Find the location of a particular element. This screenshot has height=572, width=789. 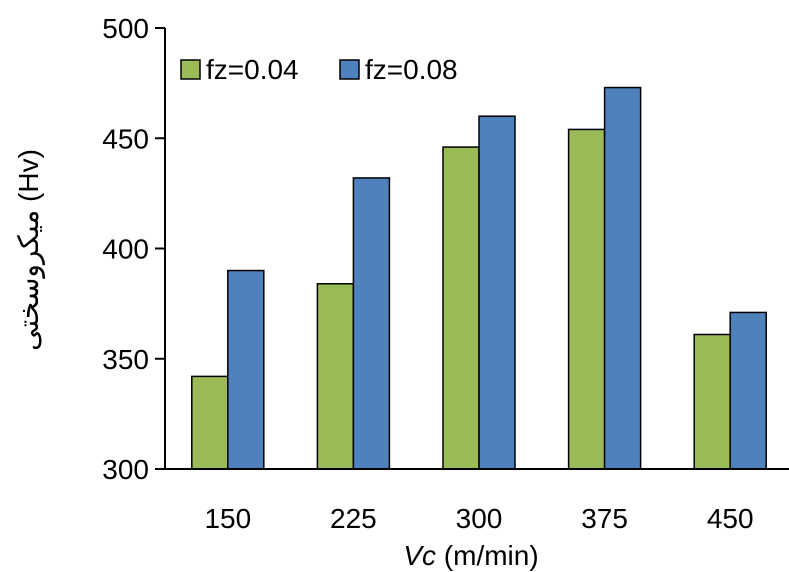

x-tick-label: 225 is located at coordinates (353, 518).